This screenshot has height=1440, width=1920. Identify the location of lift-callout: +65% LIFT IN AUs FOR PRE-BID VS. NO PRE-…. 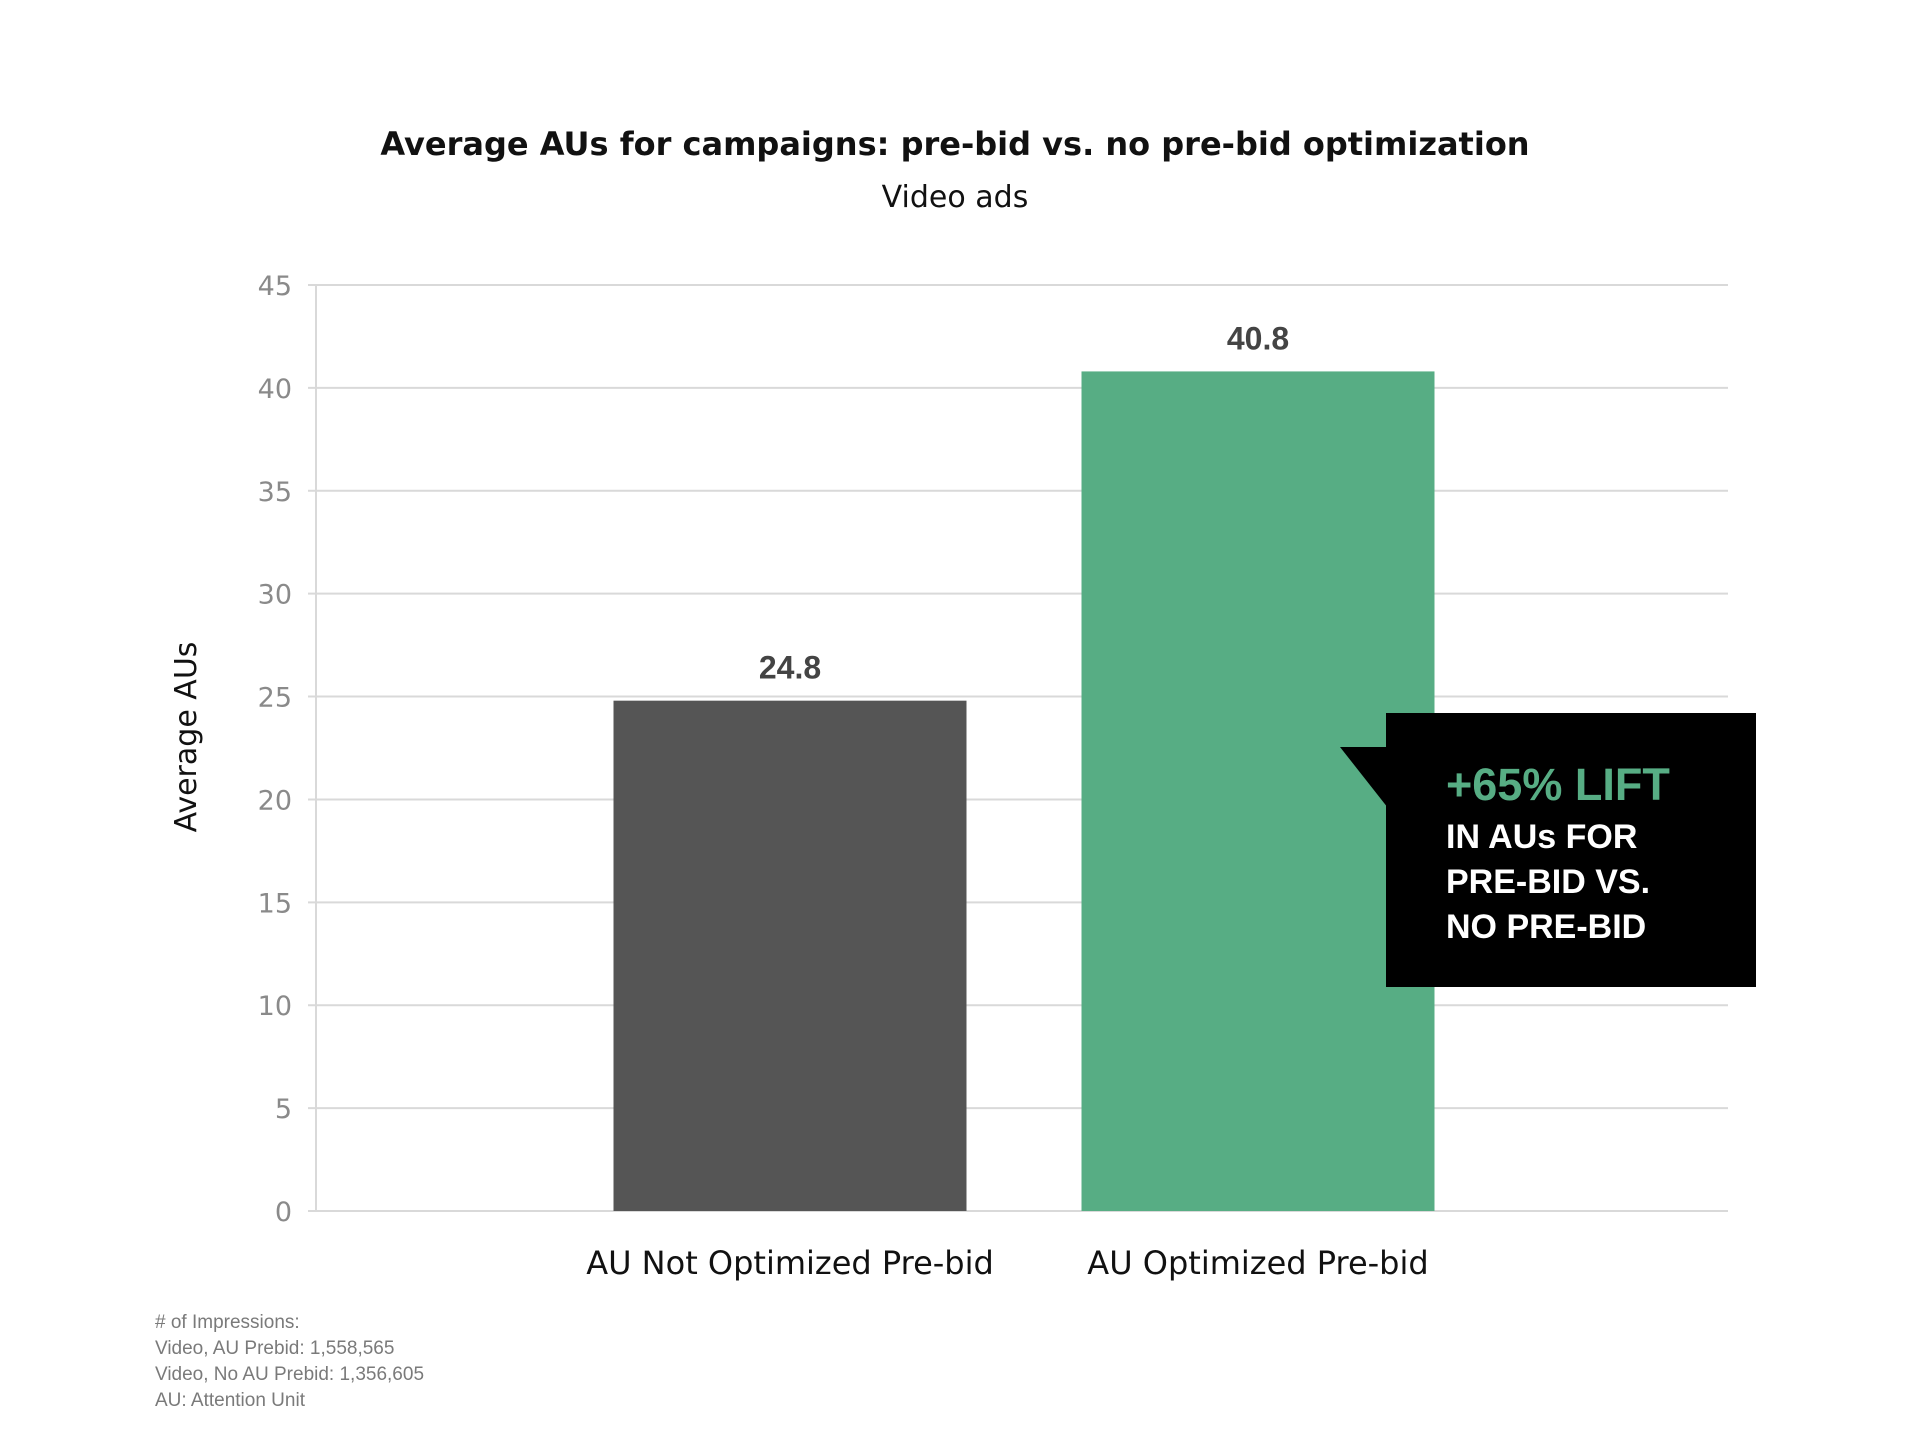
(1548, 850).